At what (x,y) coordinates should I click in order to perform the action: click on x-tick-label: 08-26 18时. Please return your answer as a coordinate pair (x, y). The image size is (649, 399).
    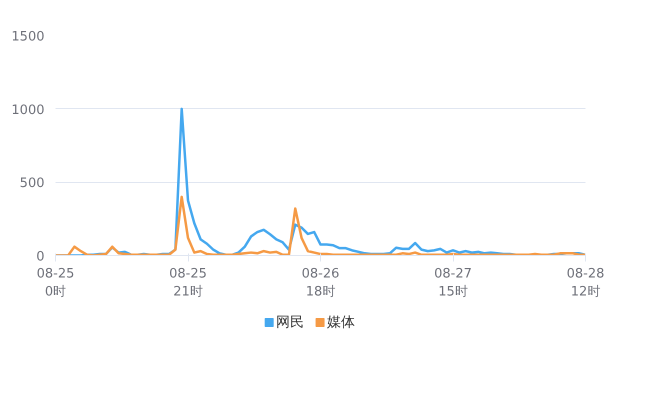
    Looking at the image, I should click on (321, 283).